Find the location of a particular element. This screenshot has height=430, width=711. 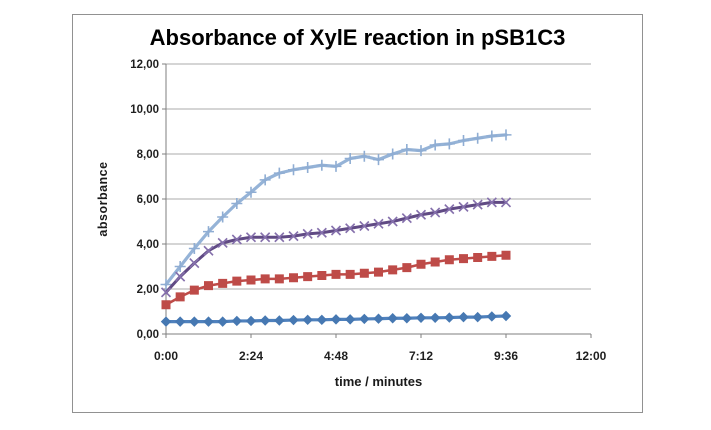

x-tick-label: 4:48 is located at coordinates (336, 356).